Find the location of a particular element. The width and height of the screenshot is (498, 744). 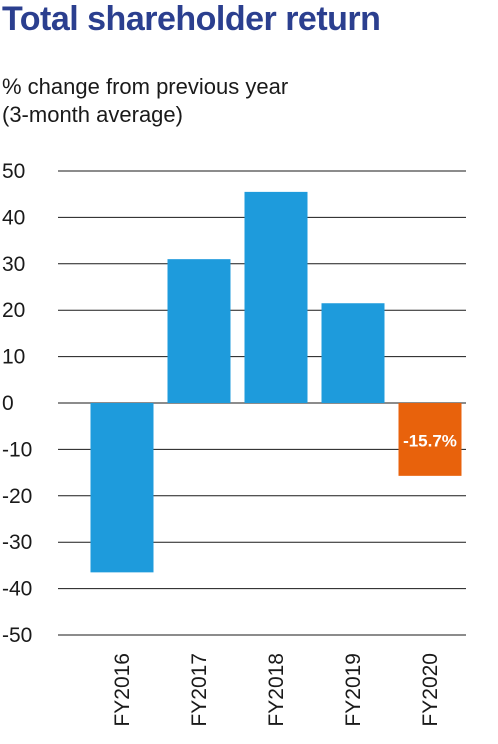

y-tick-label: -10 is located at coordinates (17, 449).